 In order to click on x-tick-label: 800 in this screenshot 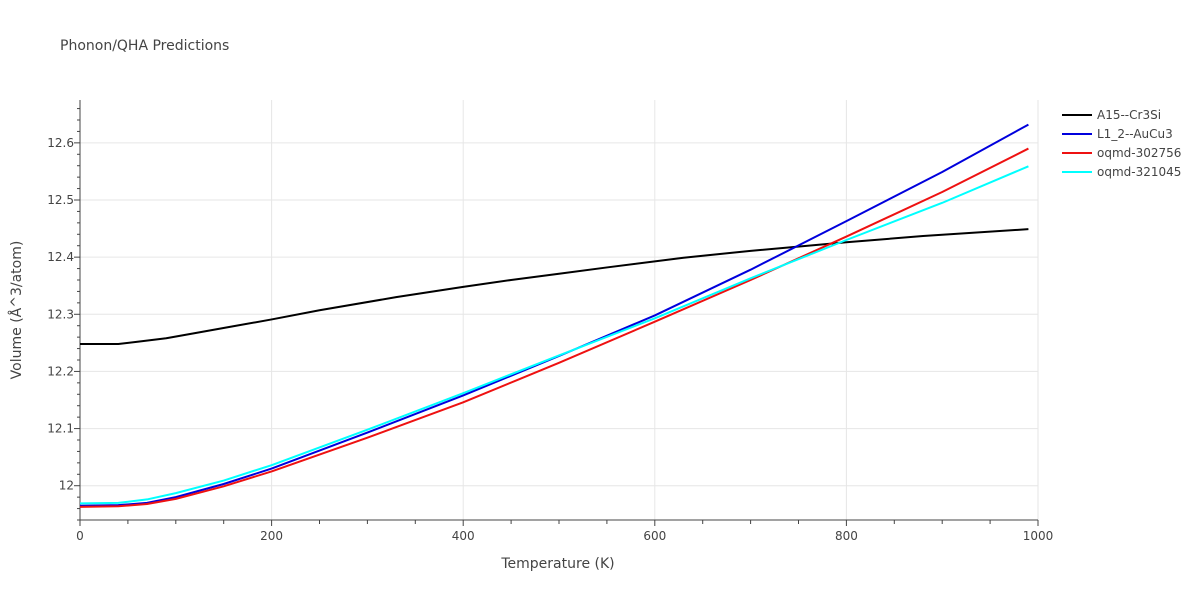, I will do `click(846, 536)`.